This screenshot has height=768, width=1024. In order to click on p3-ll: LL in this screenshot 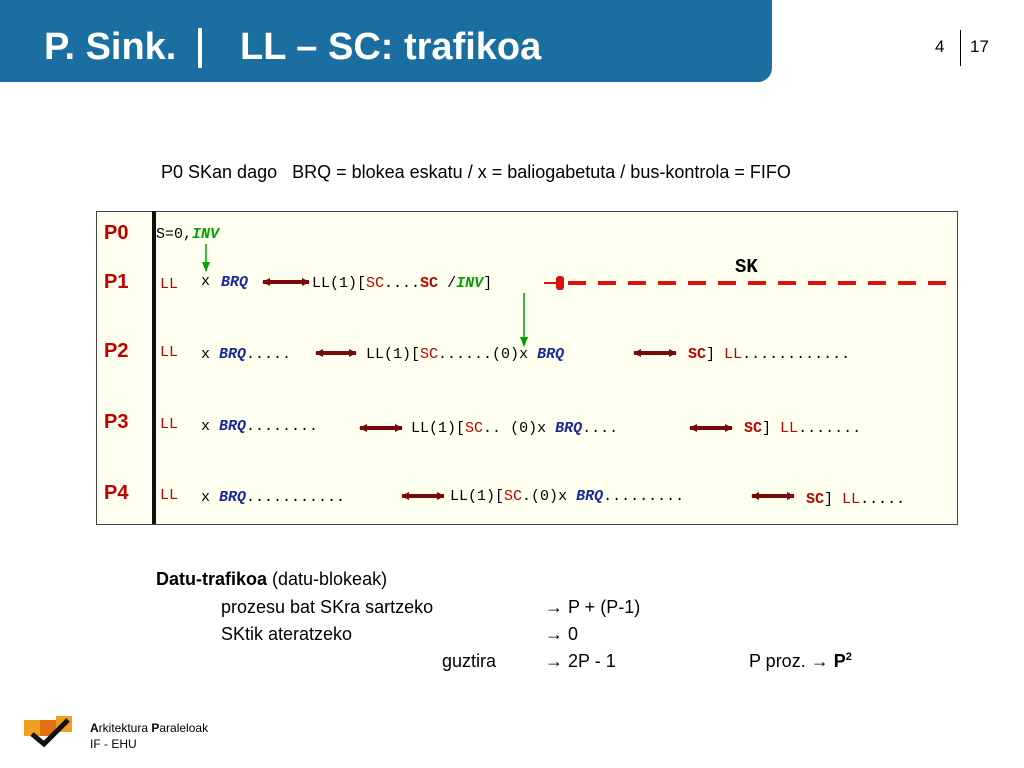, I will do `click(169, 424)`.